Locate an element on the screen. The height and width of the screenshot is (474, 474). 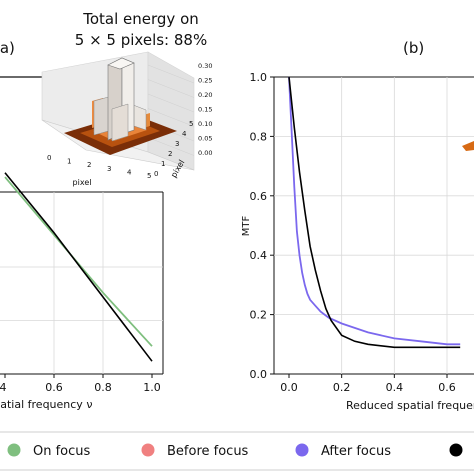
inset-ztick-label: 0.00 is located at coordinates (205, 153).